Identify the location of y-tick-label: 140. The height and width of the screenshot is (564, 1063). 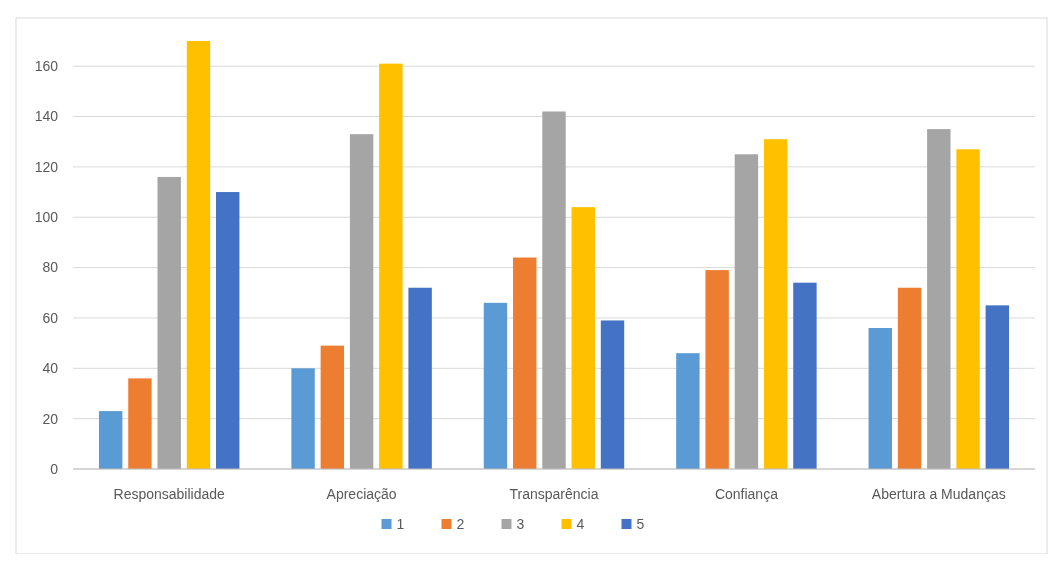
(46, 116).